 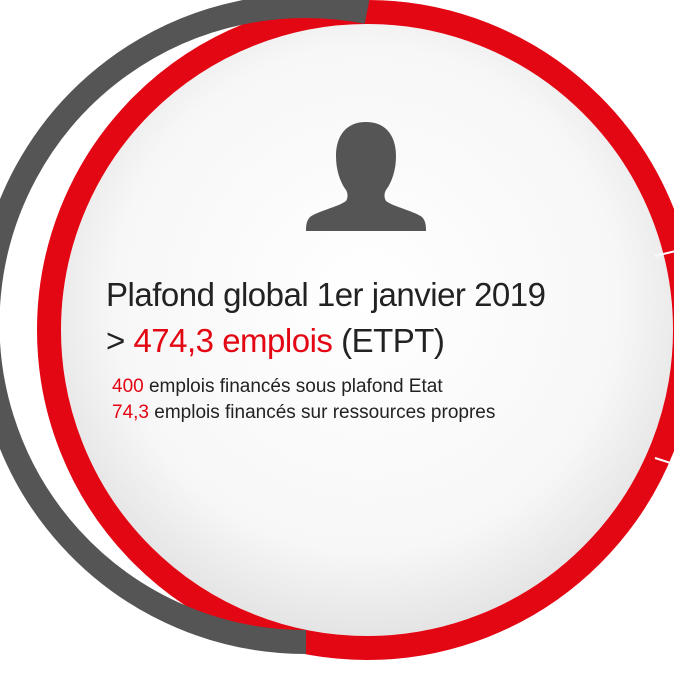 I want to click on detail-text: emplois financés sous plafond Etat, so click(x=295, y=386).